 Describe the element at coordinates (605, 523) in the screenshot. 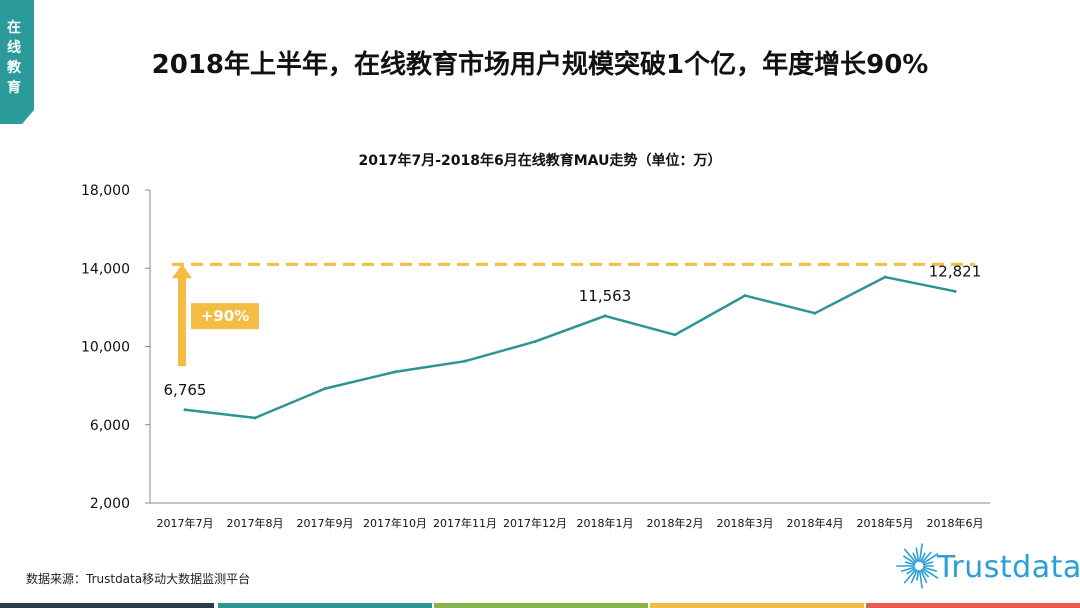

I see `x-tick-label: 2018年1月` at that location.